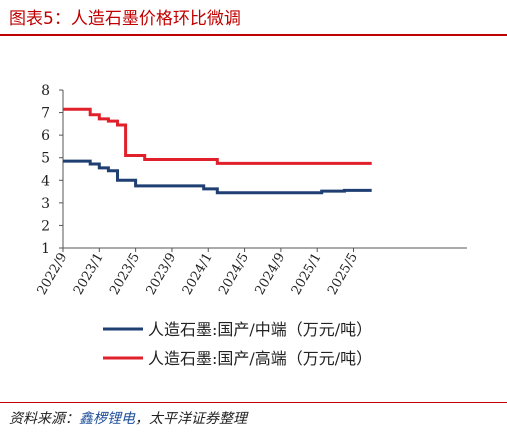 This screenshot has height=434, width=507. I want to click on x-tick-label: 2022/9, so click(53, 274).